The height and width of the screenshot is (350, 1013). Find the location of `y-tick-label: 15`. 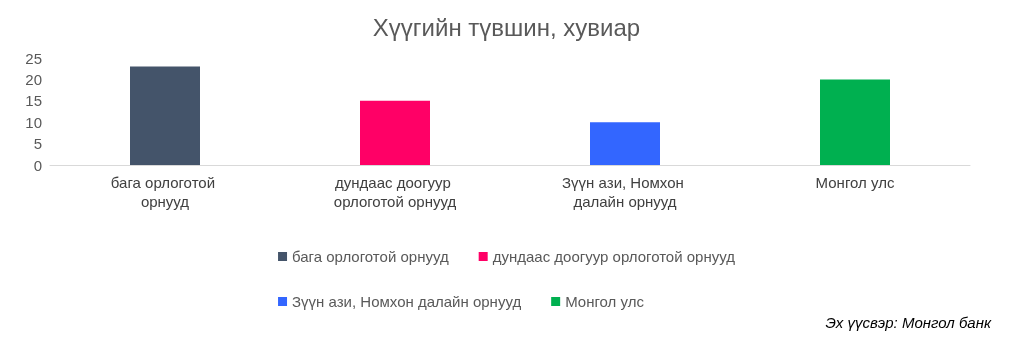

y-tick-label: 15 is located at coordinates (33, 101).